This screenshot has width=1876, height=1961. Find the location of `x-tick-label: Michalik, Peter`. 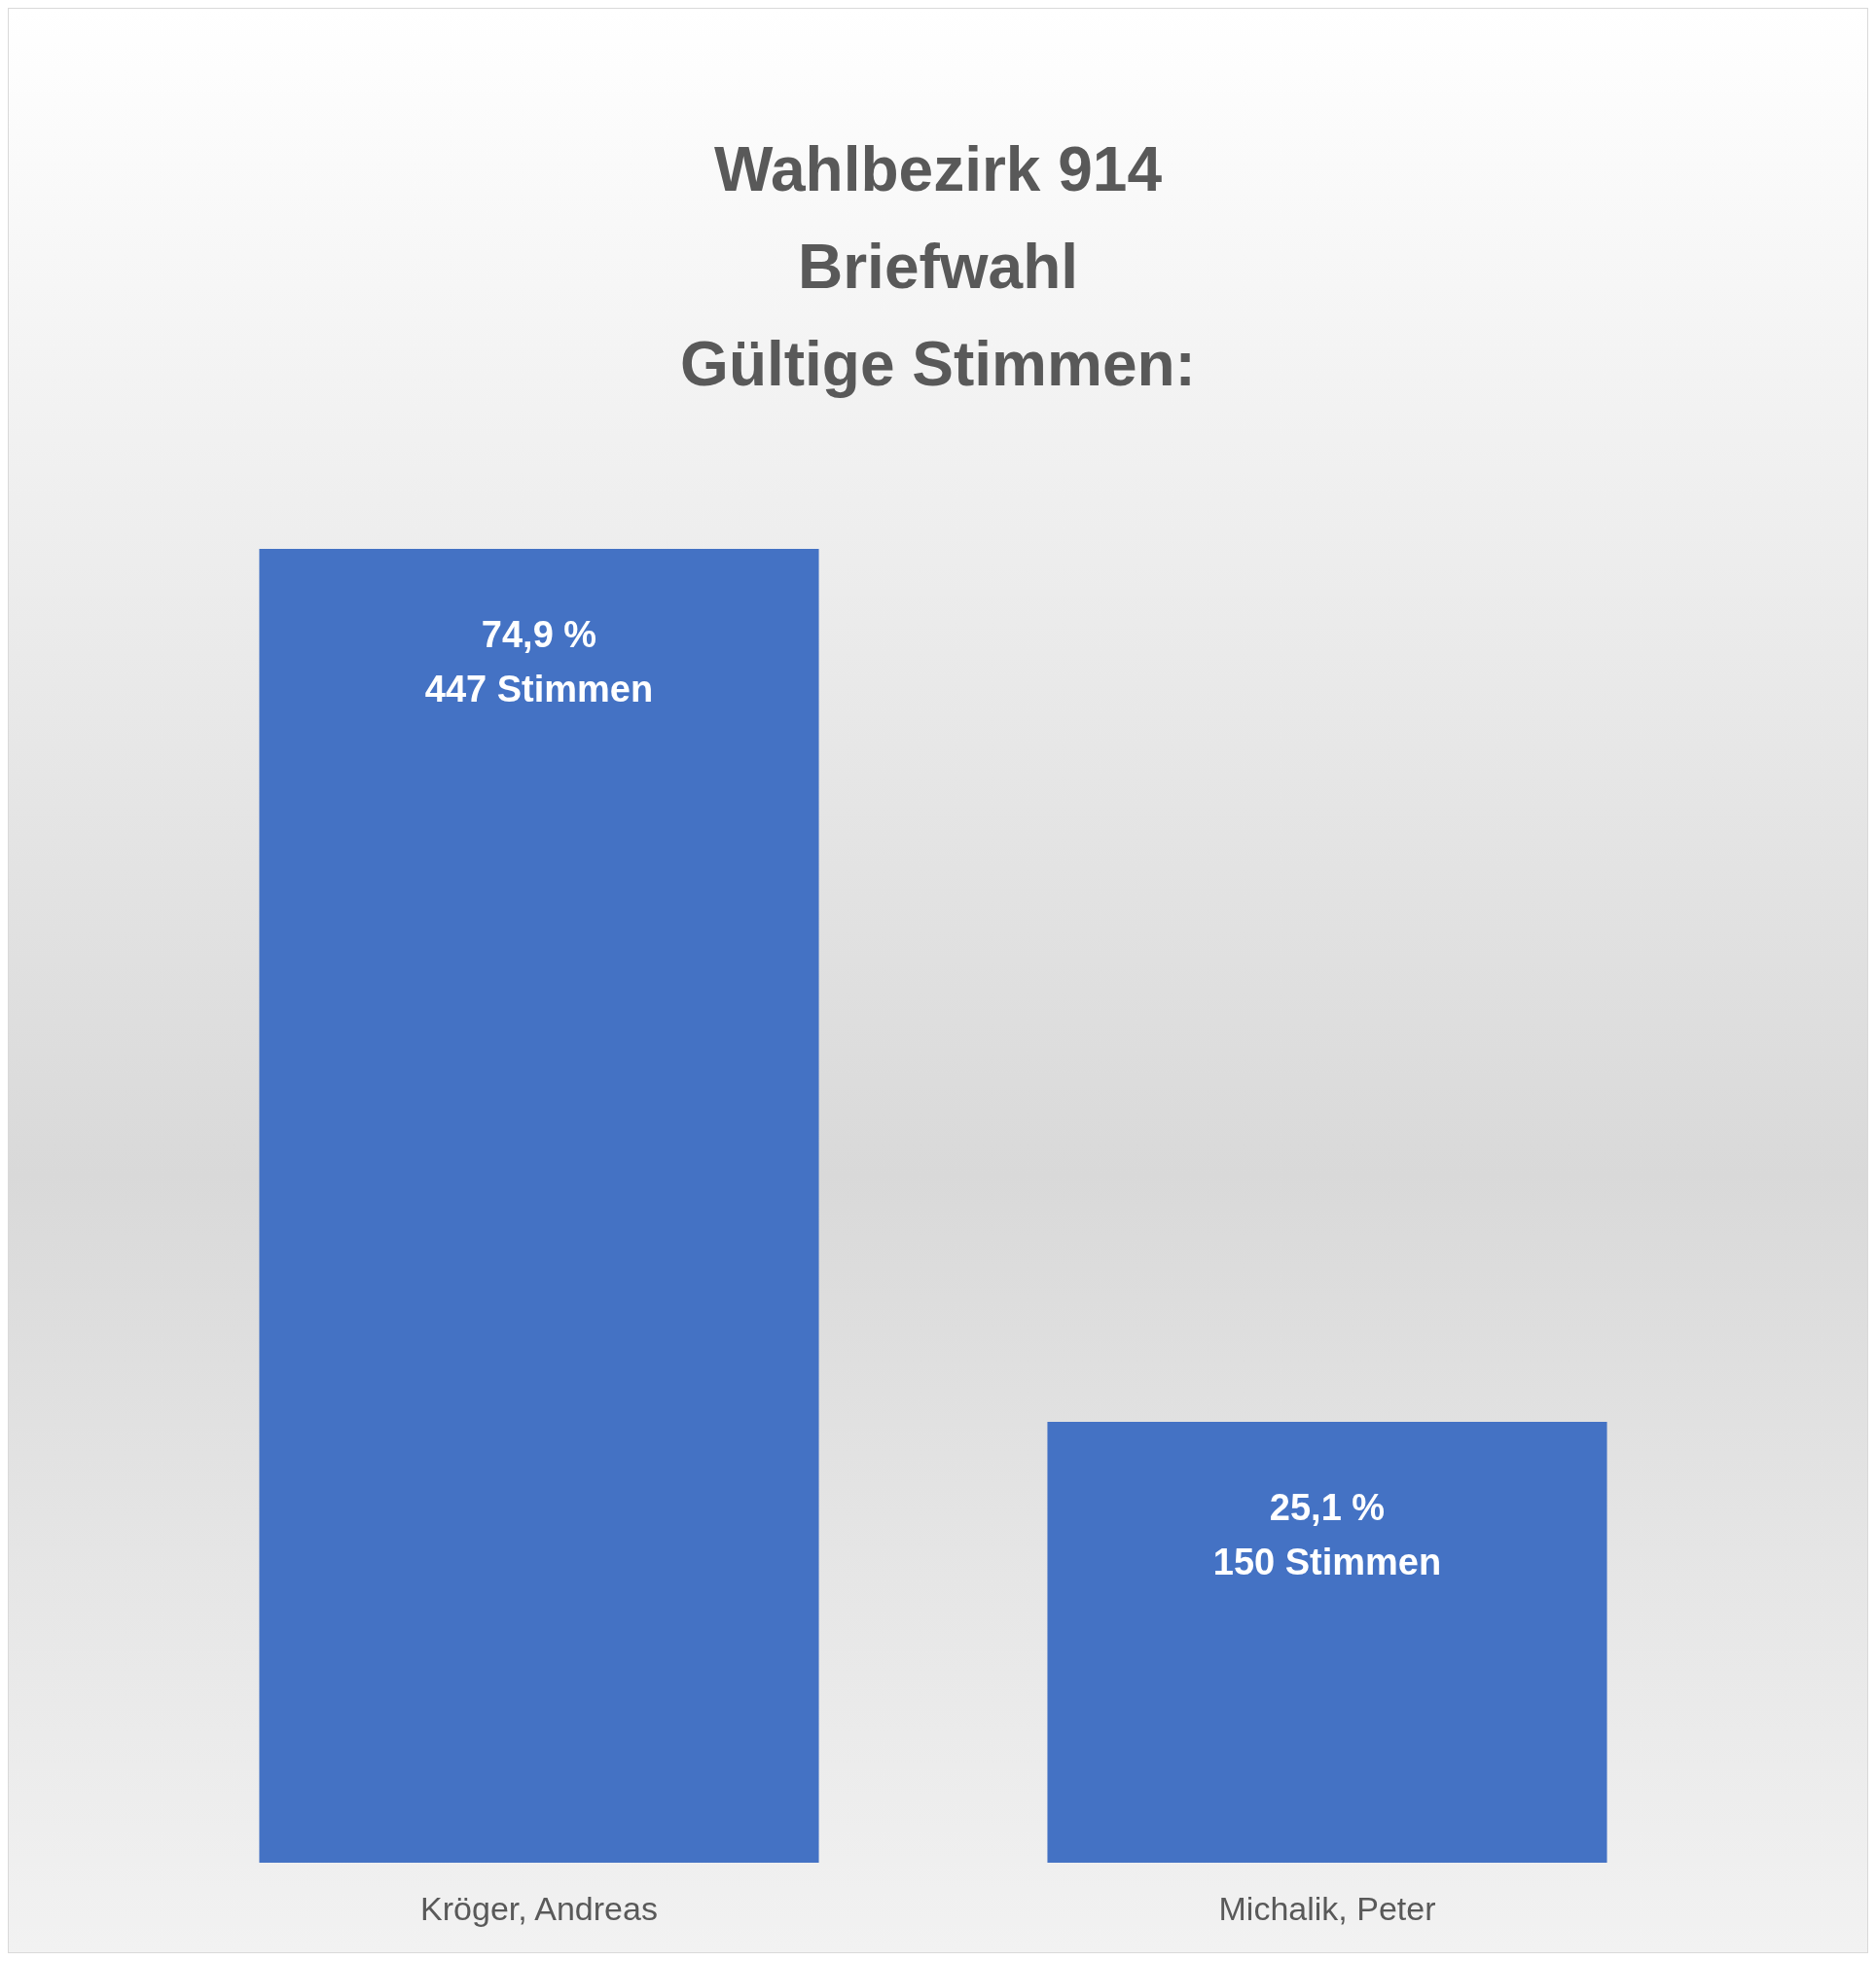

x-tick-label: Michalik, Peter is located at coordinates (1327, 1909).